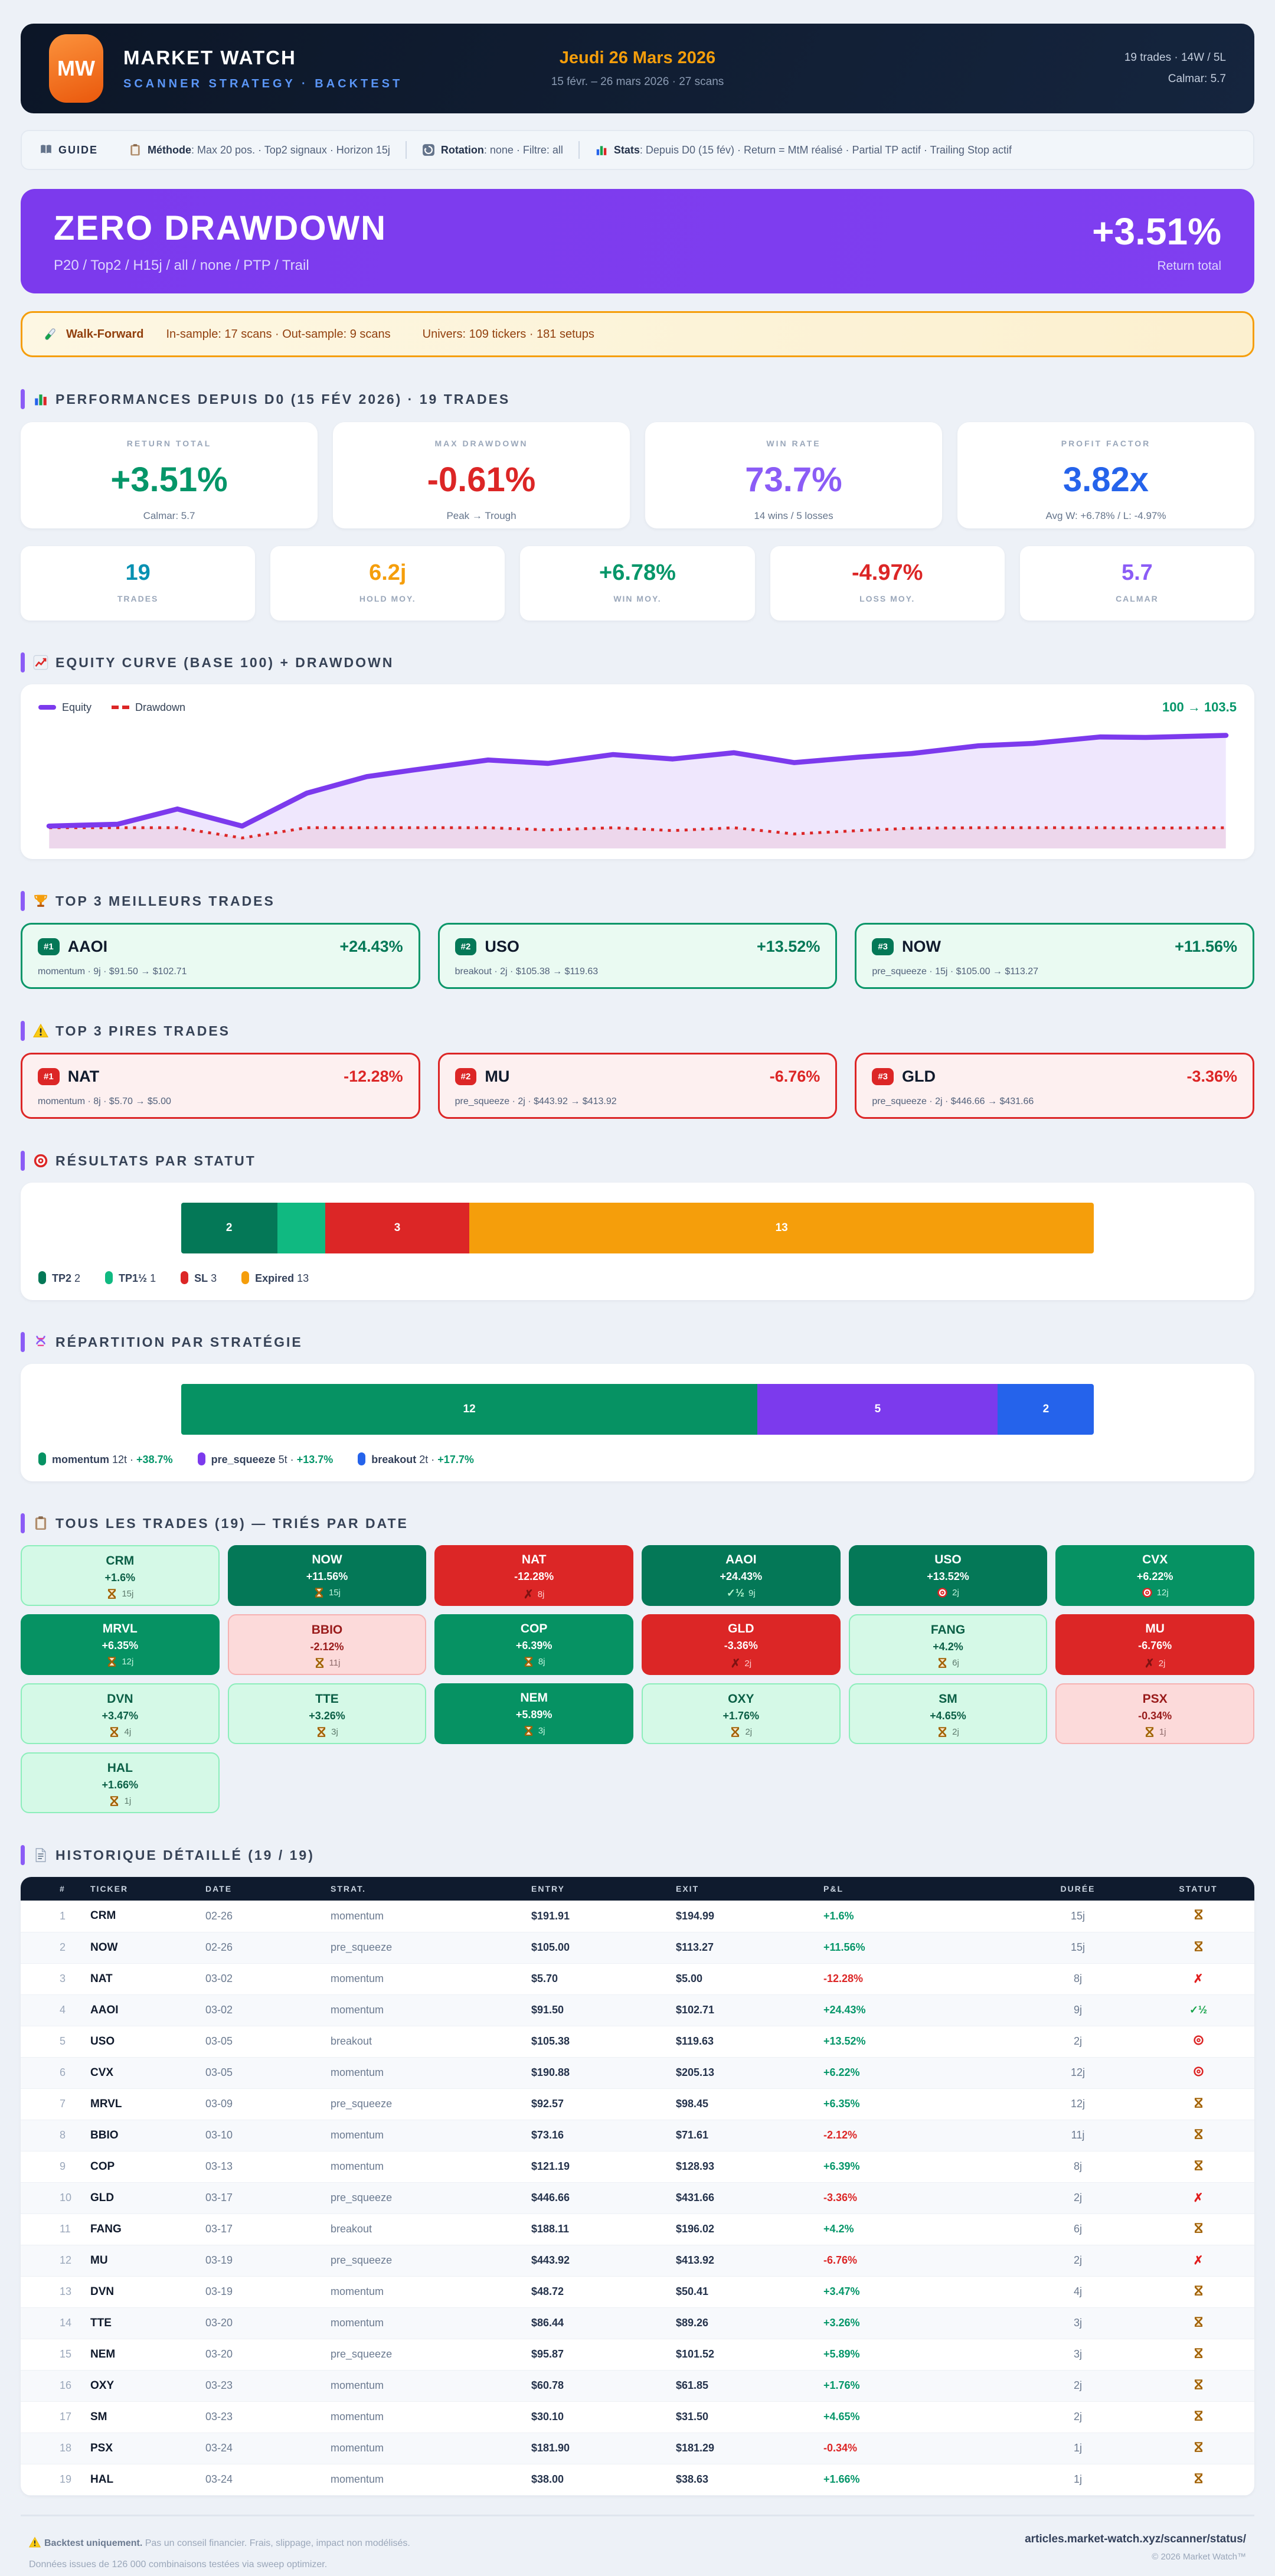 The height and width of the screenshot is (2576, 1275). Describe the element at coordinates (143, 2010) in the screenshot. I see `cell-ticker: AAOI` at that location.